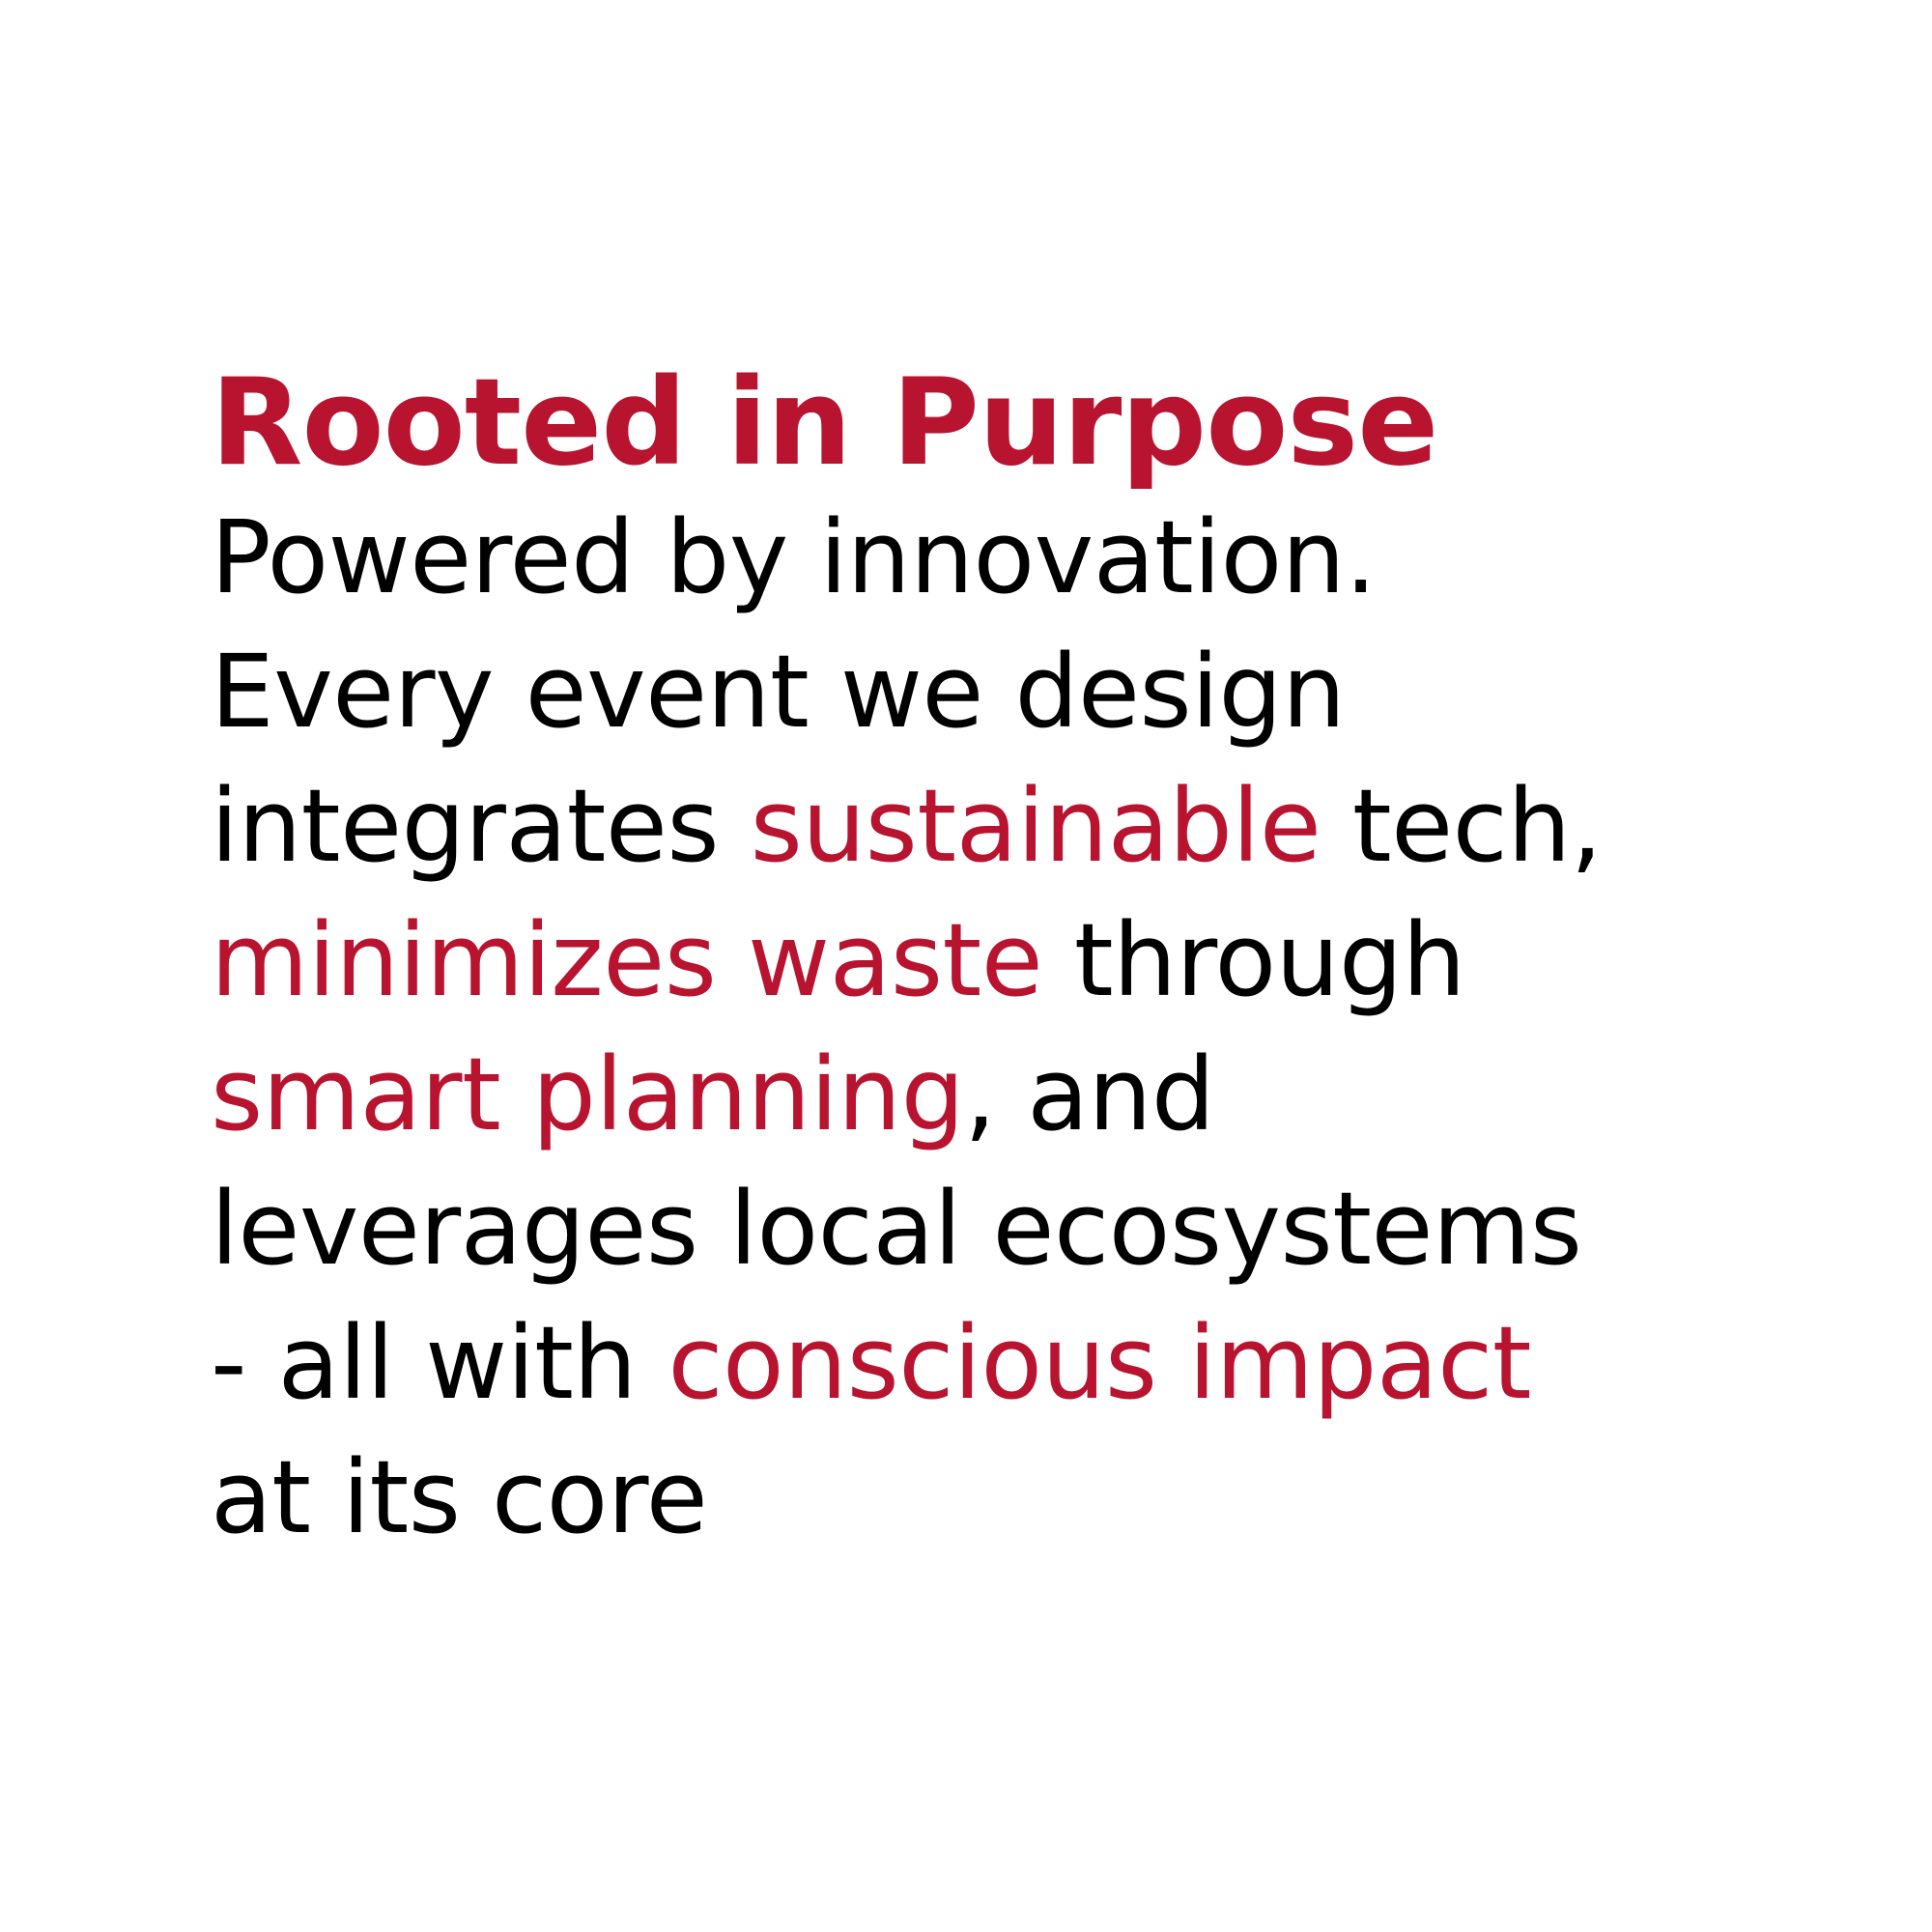 The width and height of the screenshot is (1932, 1932). I want to click on body-text-segment: Every event we design, so click(778, 692).